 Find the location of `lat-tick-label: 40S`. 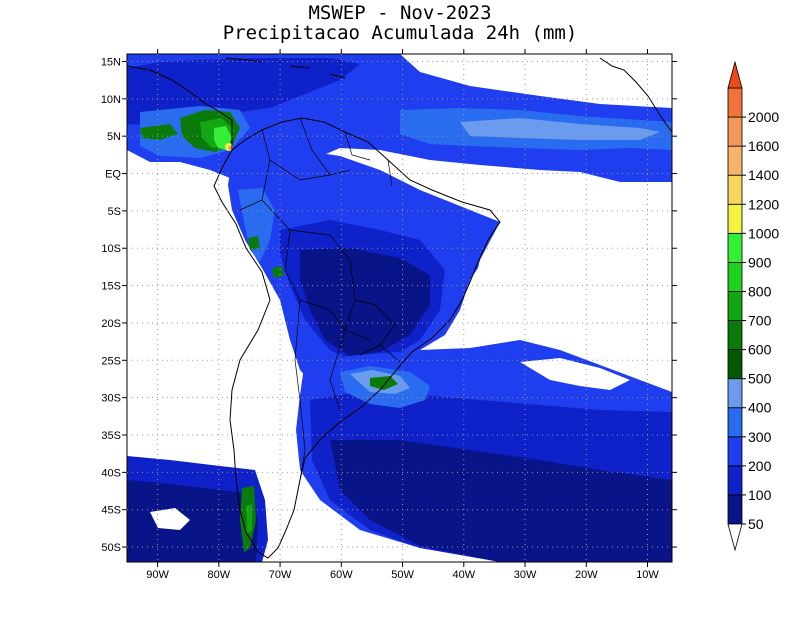

lat-tick-label: 40S is located at coordinates (111, 473).